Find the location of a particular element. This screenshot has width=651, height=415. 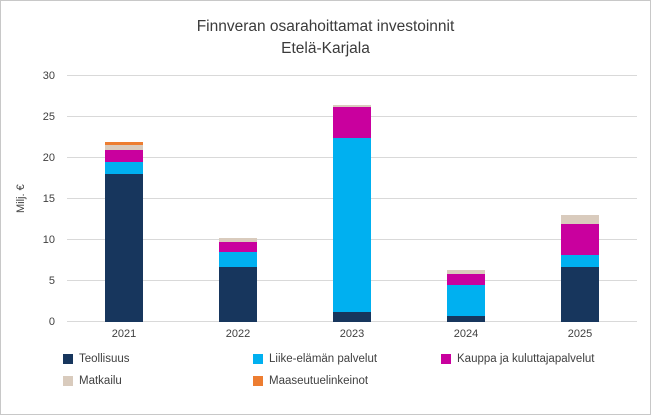

y-tick-label: 25 is located at coordinates (48, 117).